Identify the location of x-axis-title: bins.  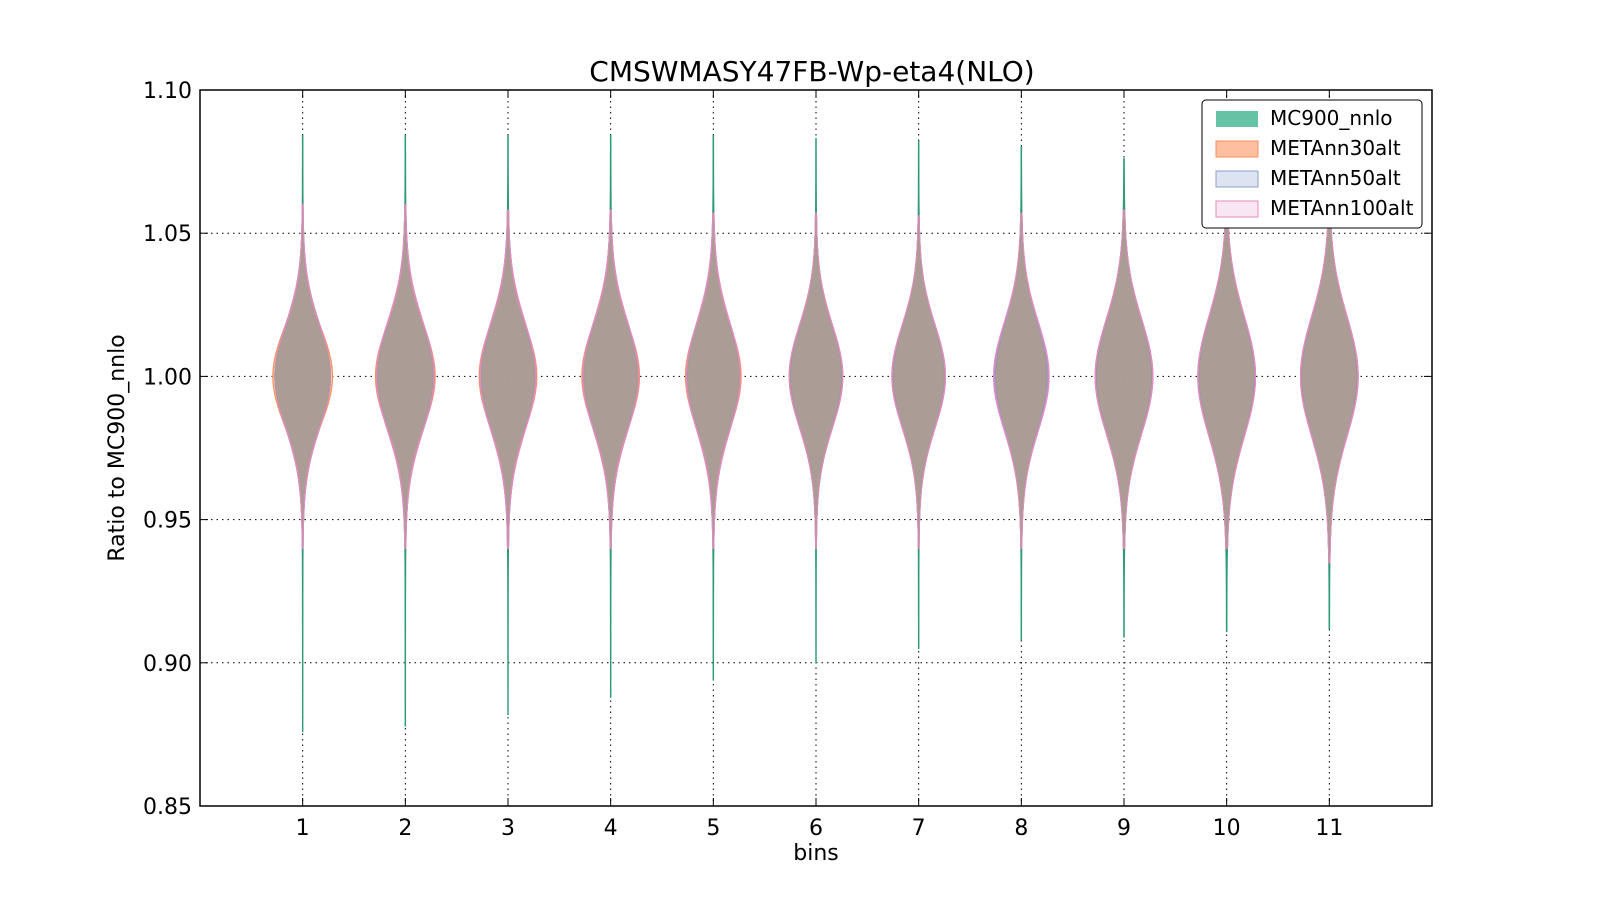
(815, 853).